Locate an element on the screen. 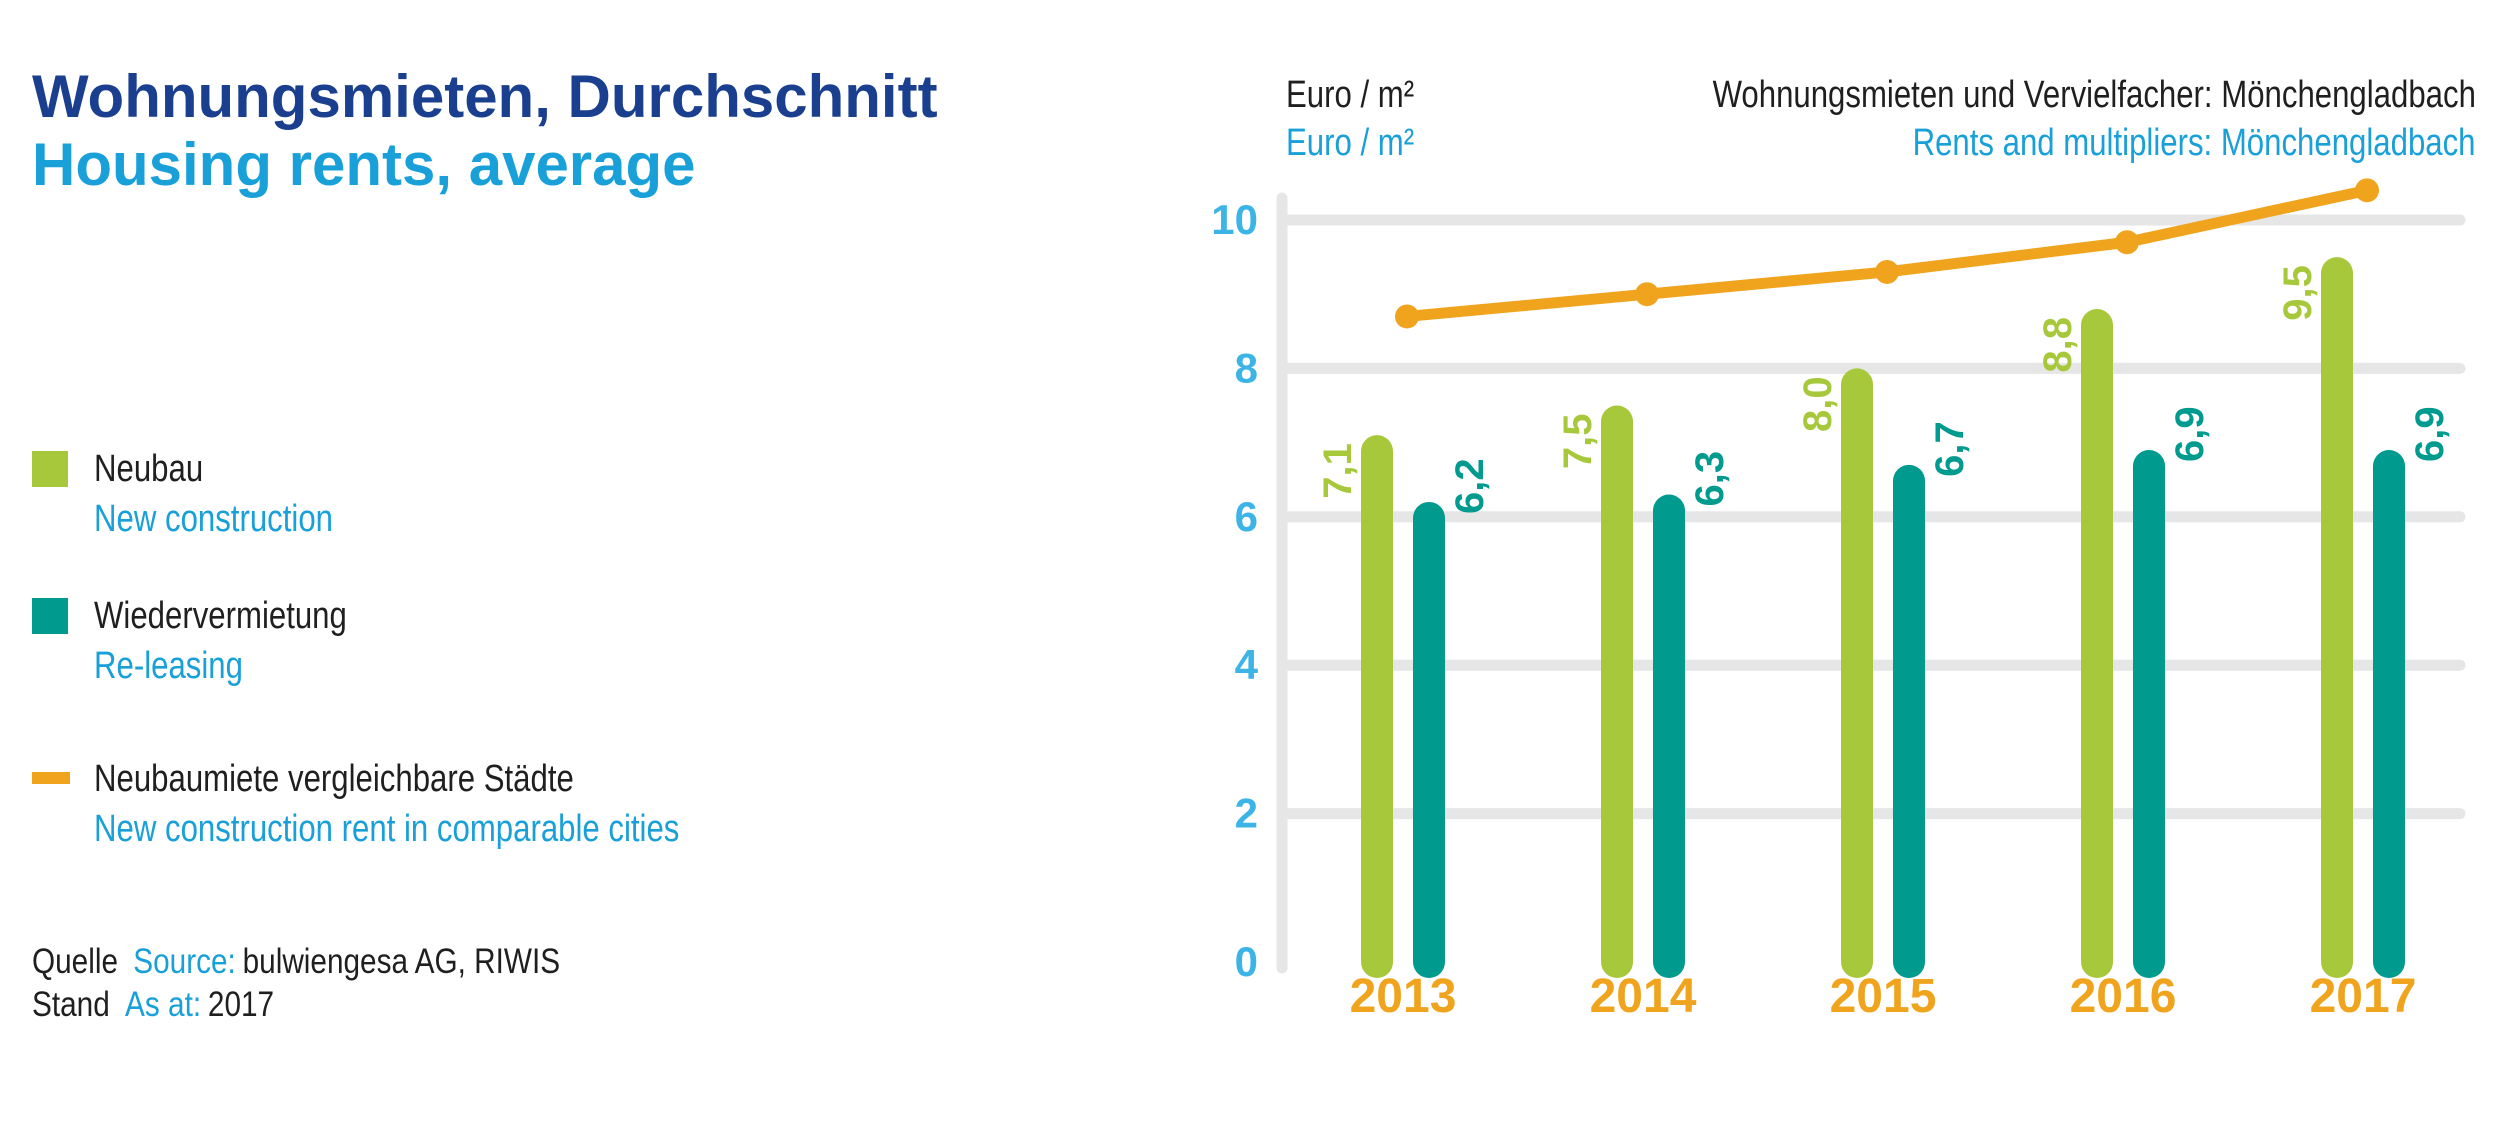 This screenshot has height=1134, width=2508. x-tick-label: 2014 is located at coordinates (1643, 996).